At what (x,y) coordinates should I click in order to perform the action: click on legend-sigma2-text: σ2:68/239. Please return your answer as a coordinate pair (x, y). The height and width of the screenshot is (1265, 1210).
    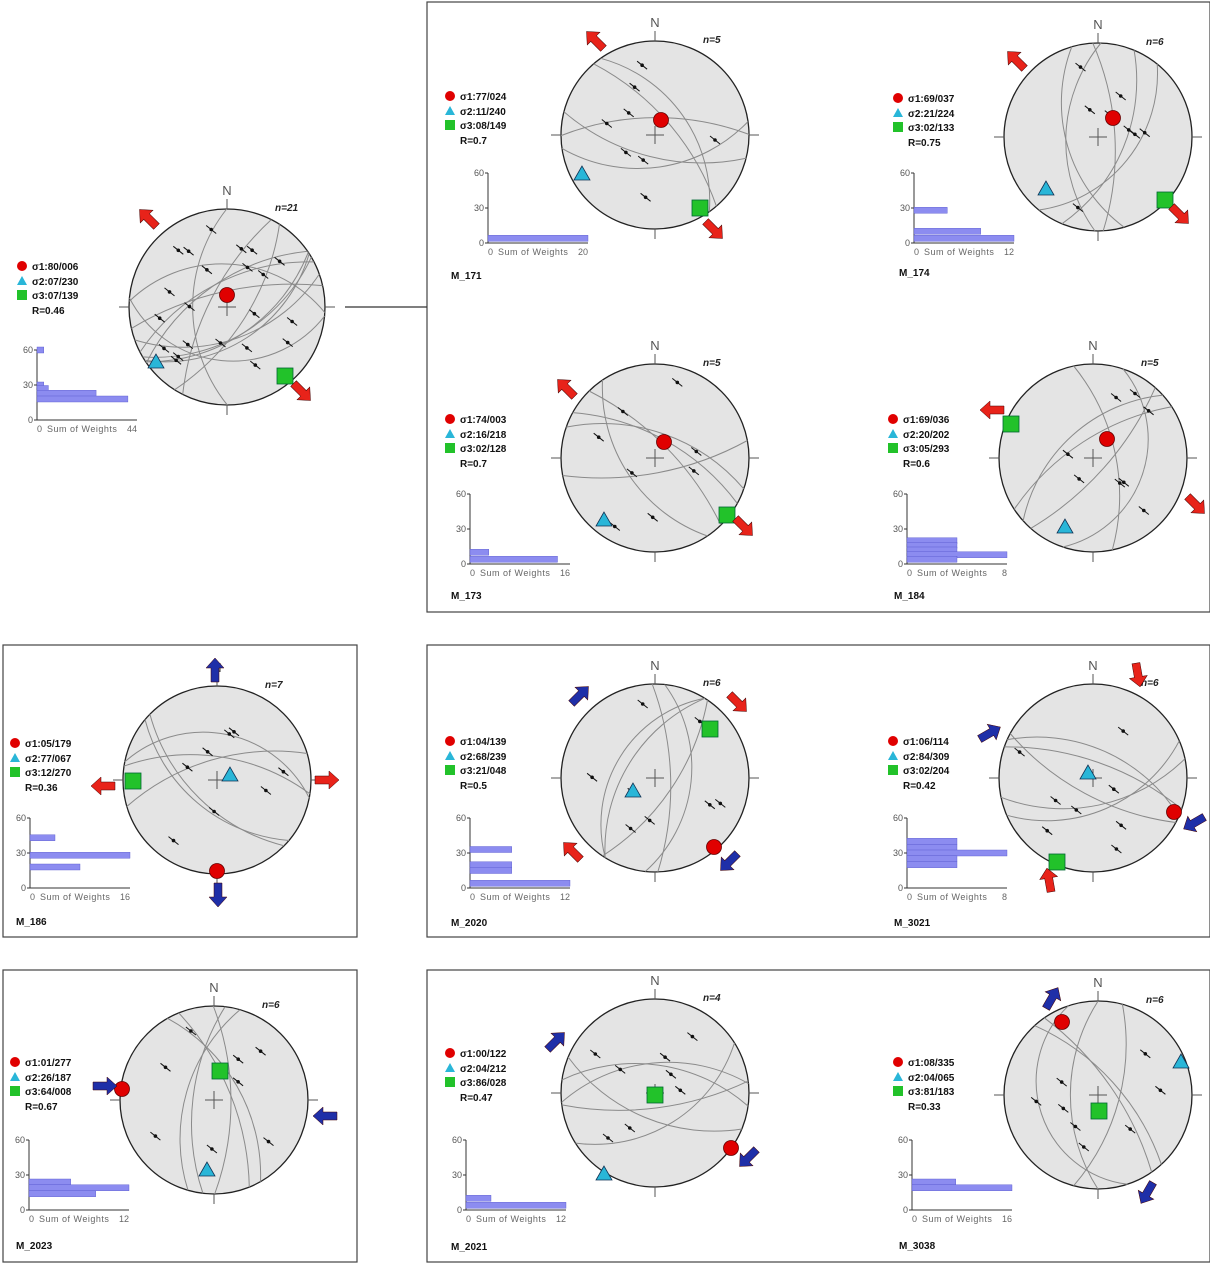
    Looking at the image, I should click on (483, 757).